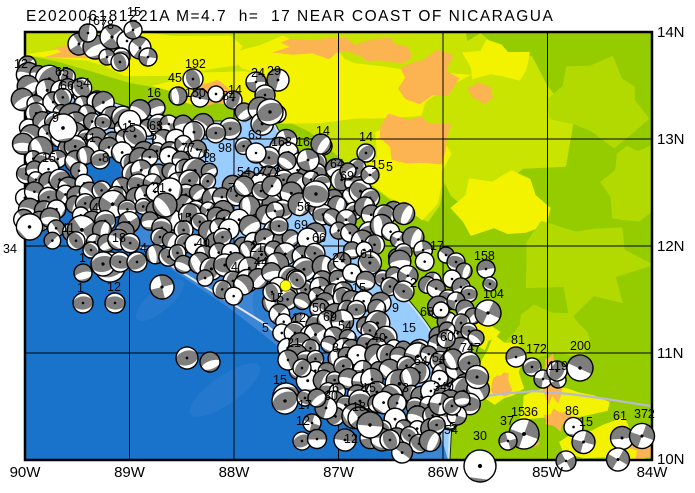 The width and height of the screenshot is (695, 493). What do you see at coordinates (337, 164) in the screenshot?
I see `svg-text: 64` at bounding box center [337, 164].